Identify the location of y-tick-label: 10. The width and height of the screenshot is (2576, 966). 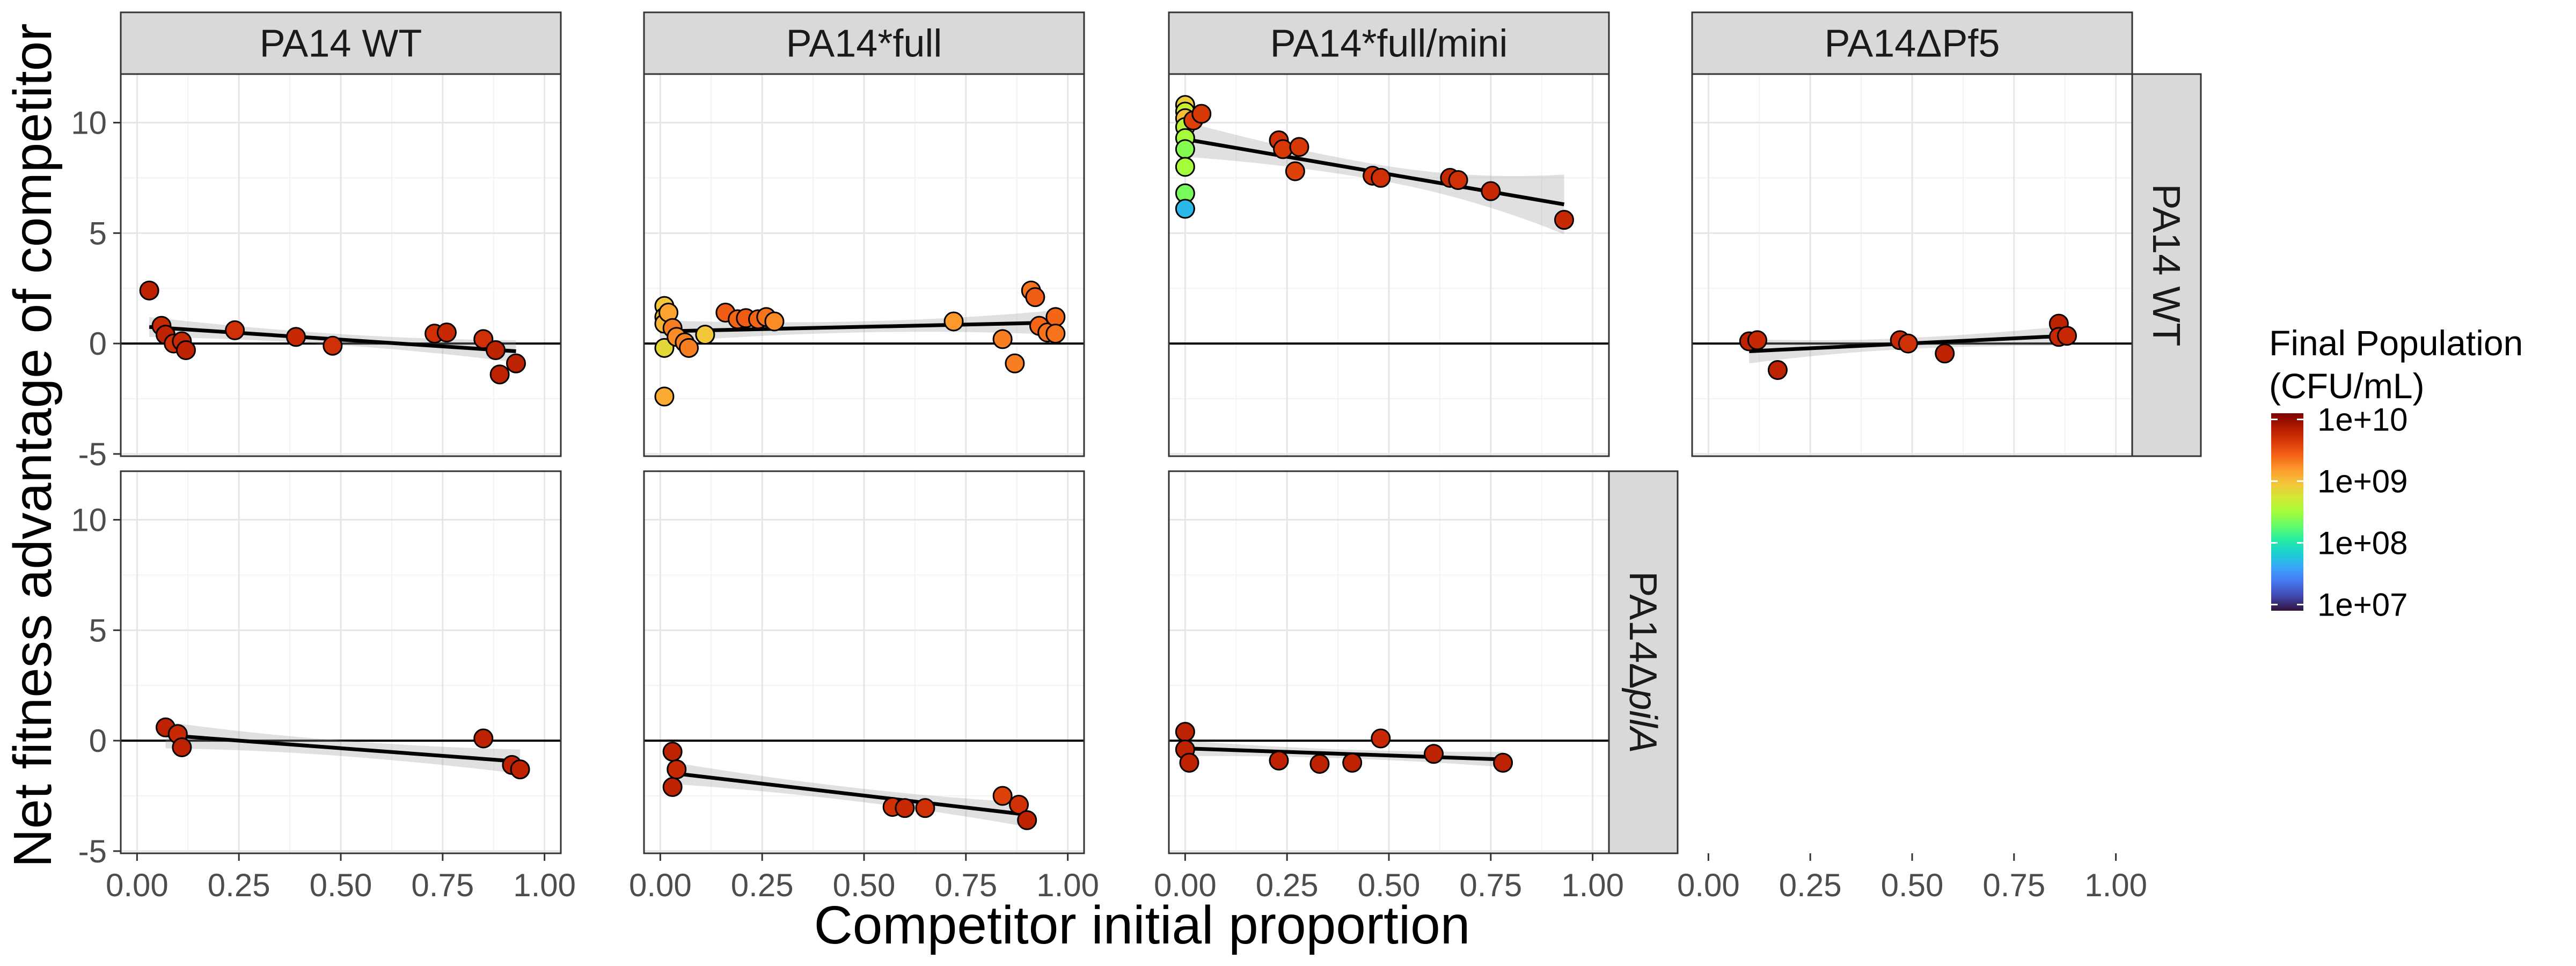
(89, 520).